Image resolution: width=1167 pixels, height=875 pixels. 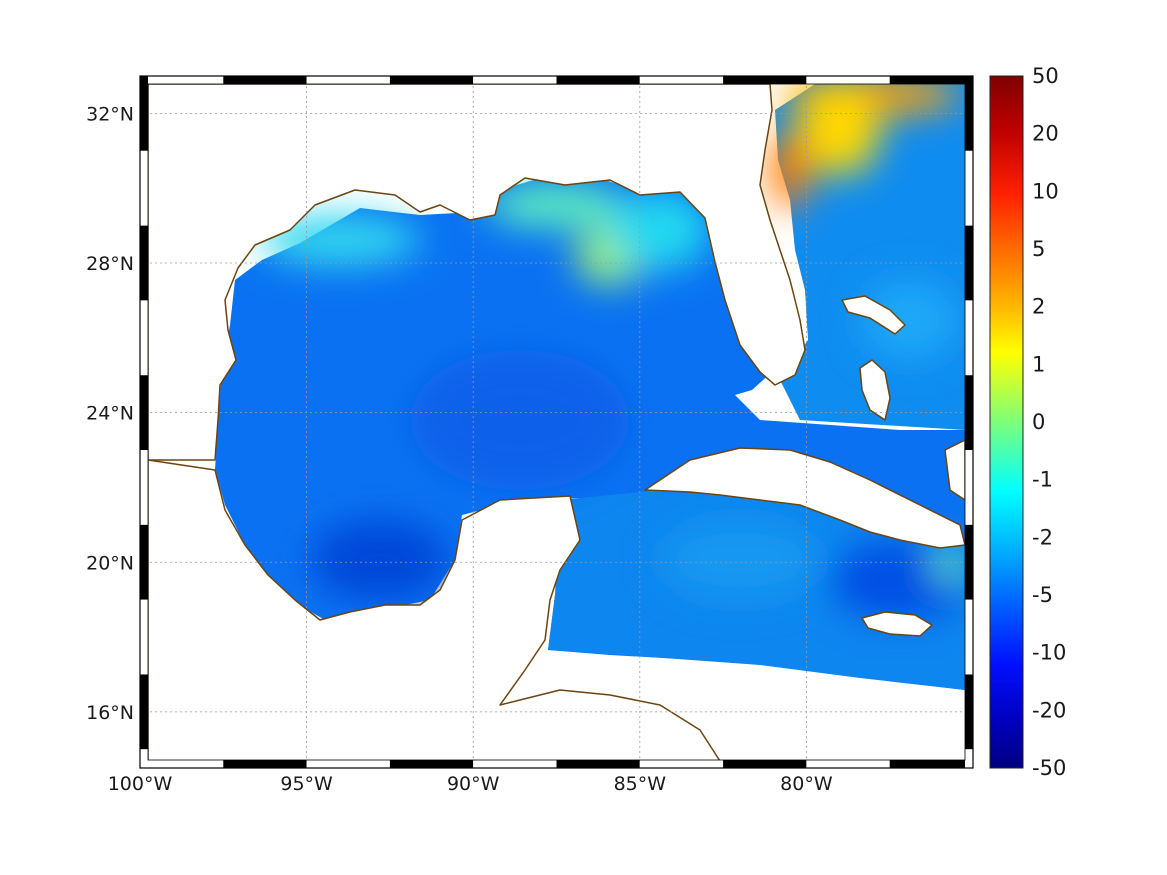 I want to click on colorbar-level-label: -5, so click(x=1042, y=595).